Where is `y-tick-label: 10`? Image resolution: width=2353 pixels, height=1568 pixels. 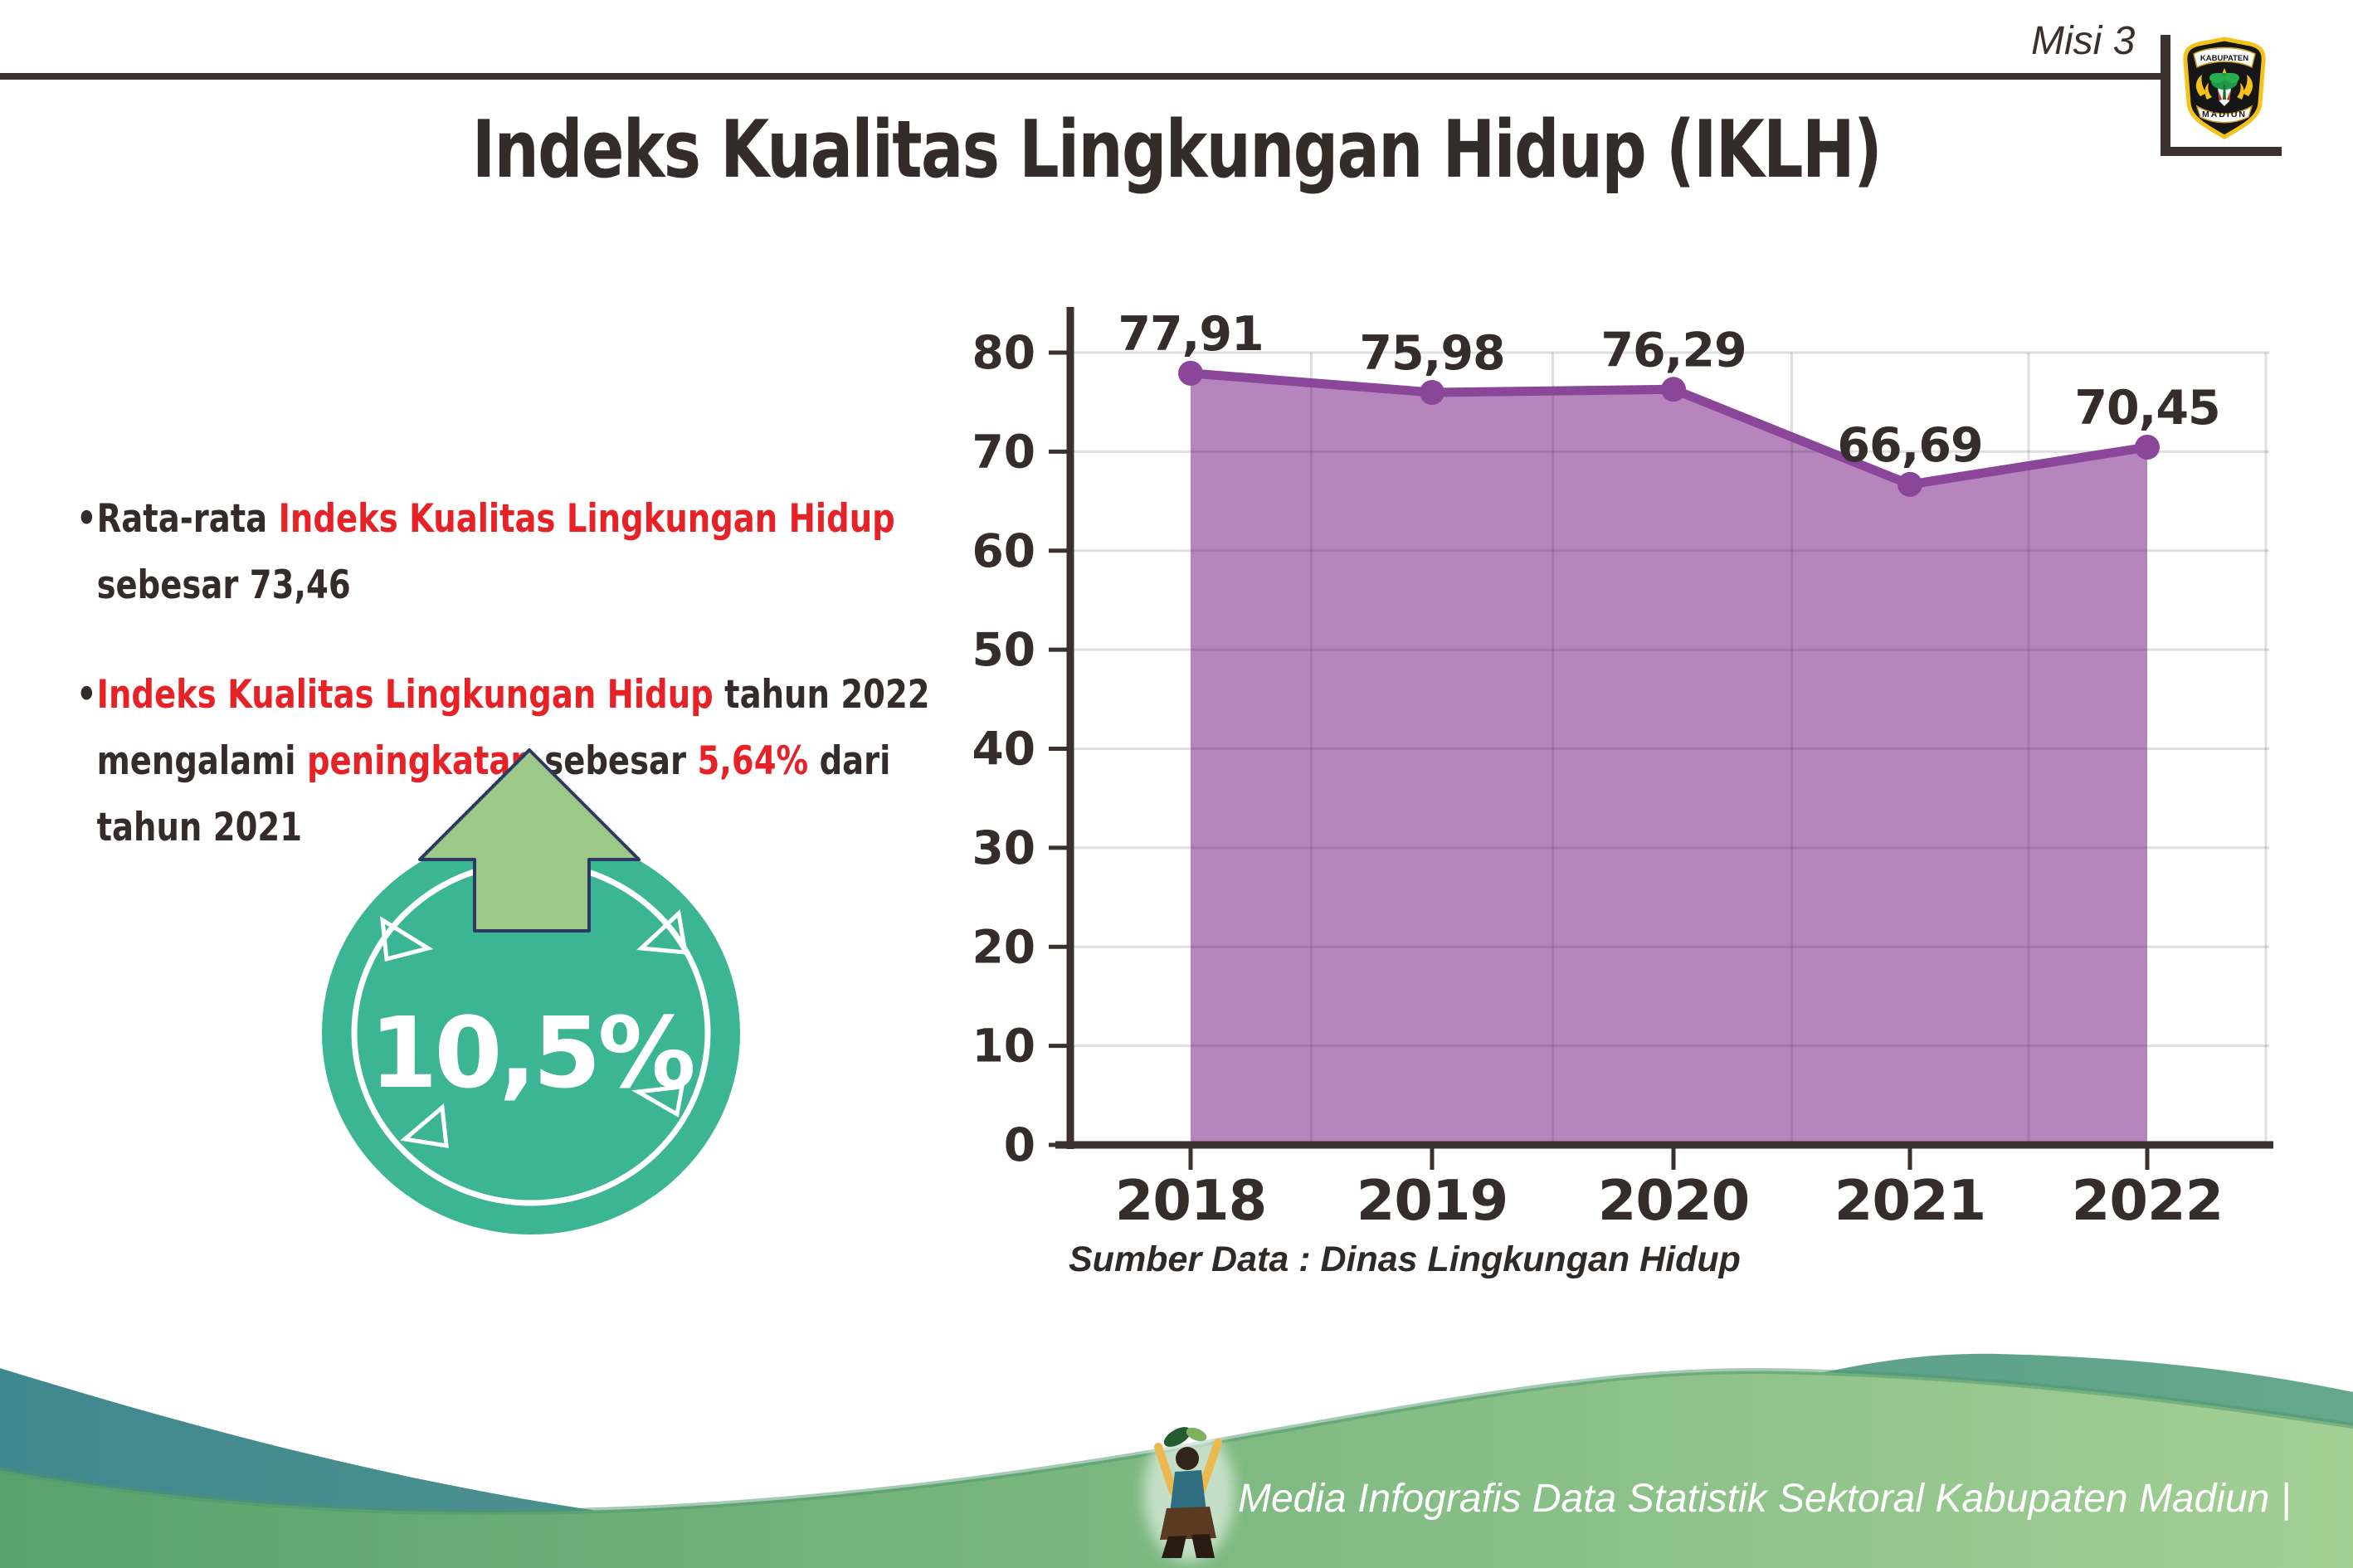
y-tick-label: 10 is located at coordinates (1003, 1046).